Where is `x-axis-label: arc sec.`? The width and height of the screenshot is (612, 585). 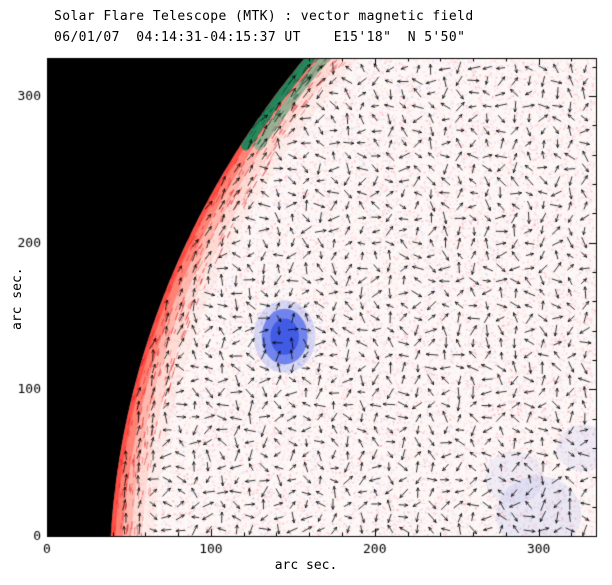
x-axis-label: arc sec. is located at coordinates (306, 565).